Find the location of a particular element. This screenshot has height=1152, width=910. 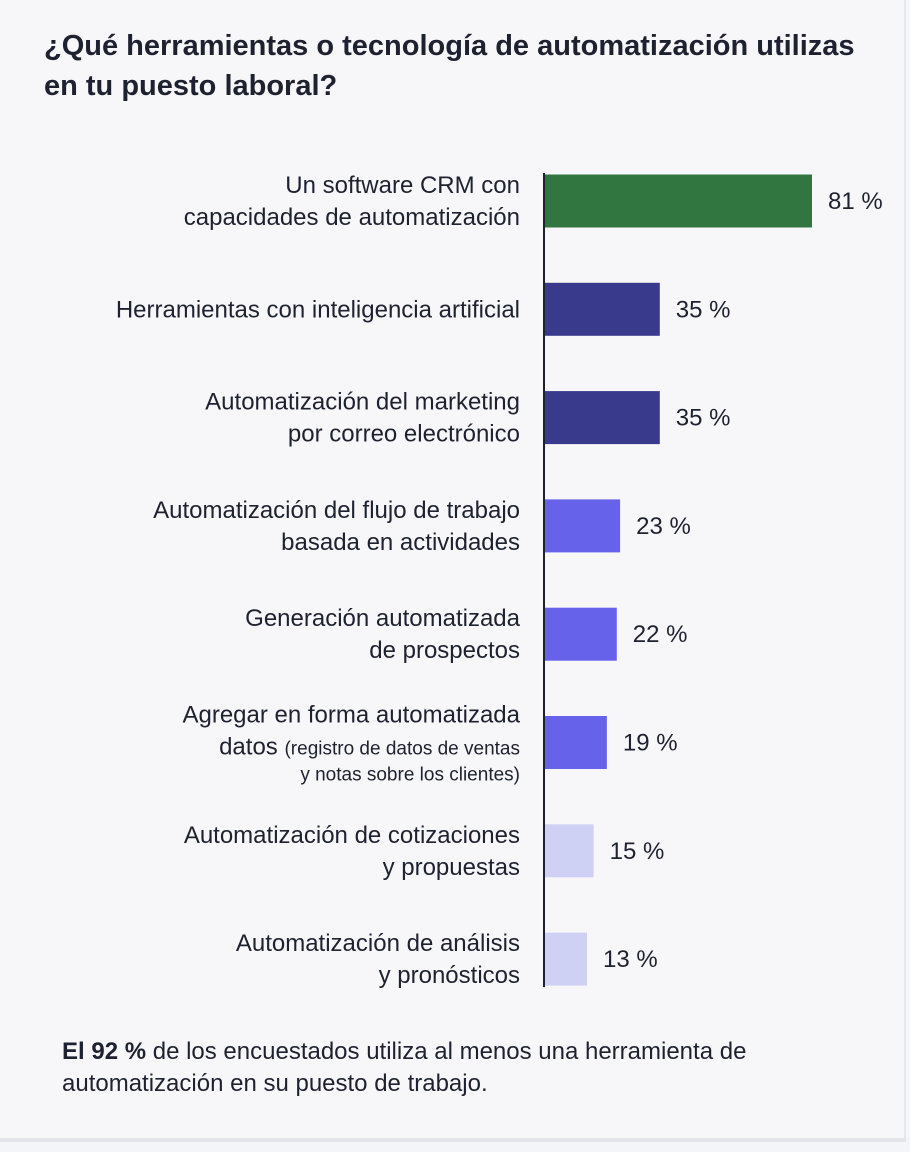

value-label-3: 35 % is located at coordinates (703, 418).